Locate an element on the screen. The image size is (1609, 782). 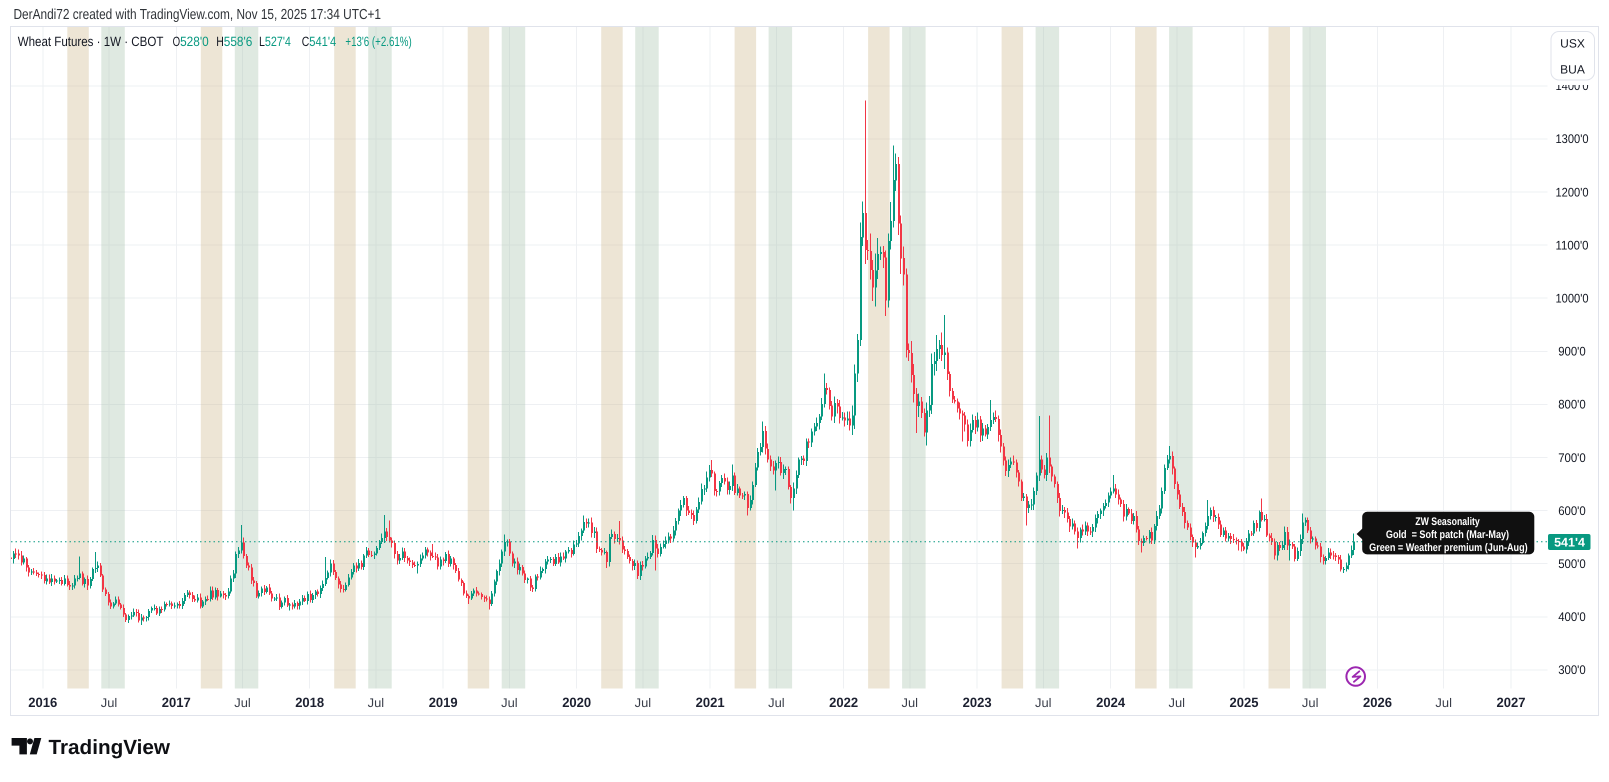
svg-text: 2021 is located at coordinates (710, 702).